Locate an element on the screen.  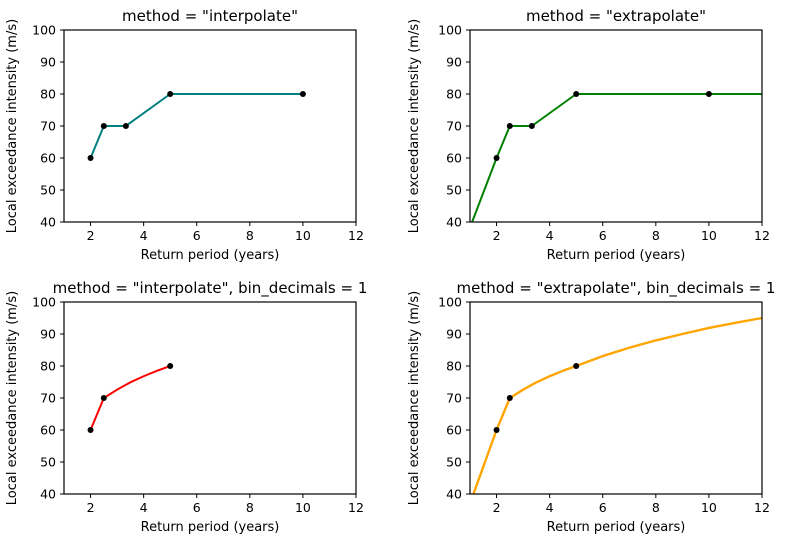
subplot-title: method = "extrapolate" is located at coordinates (616, 16).